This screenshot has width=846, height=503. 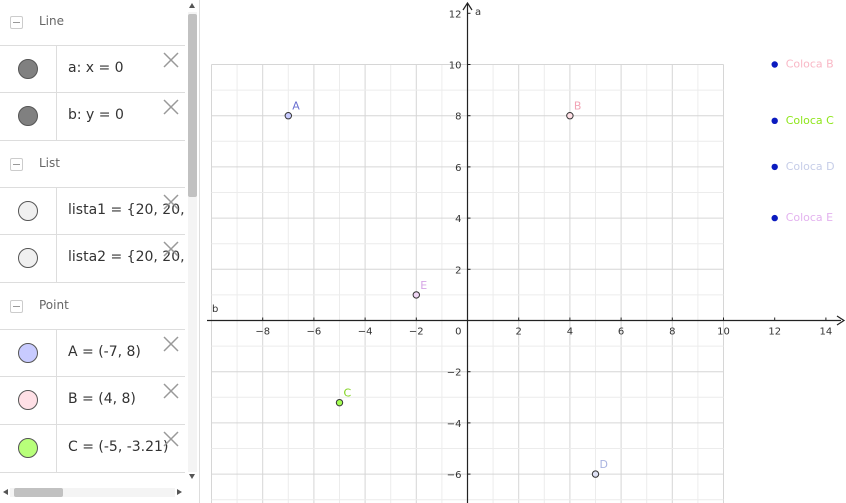 I want to click on point-b, so click(x=570, y=116).